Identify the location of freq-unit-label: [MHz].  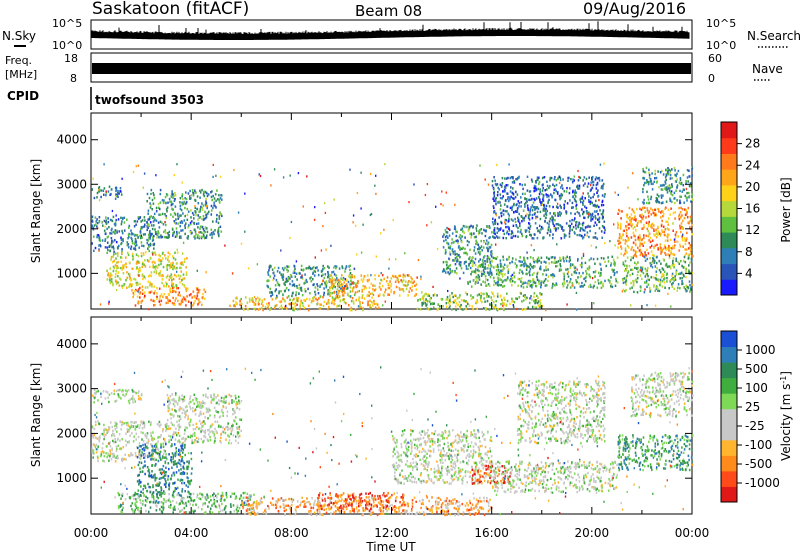
(21, 74).